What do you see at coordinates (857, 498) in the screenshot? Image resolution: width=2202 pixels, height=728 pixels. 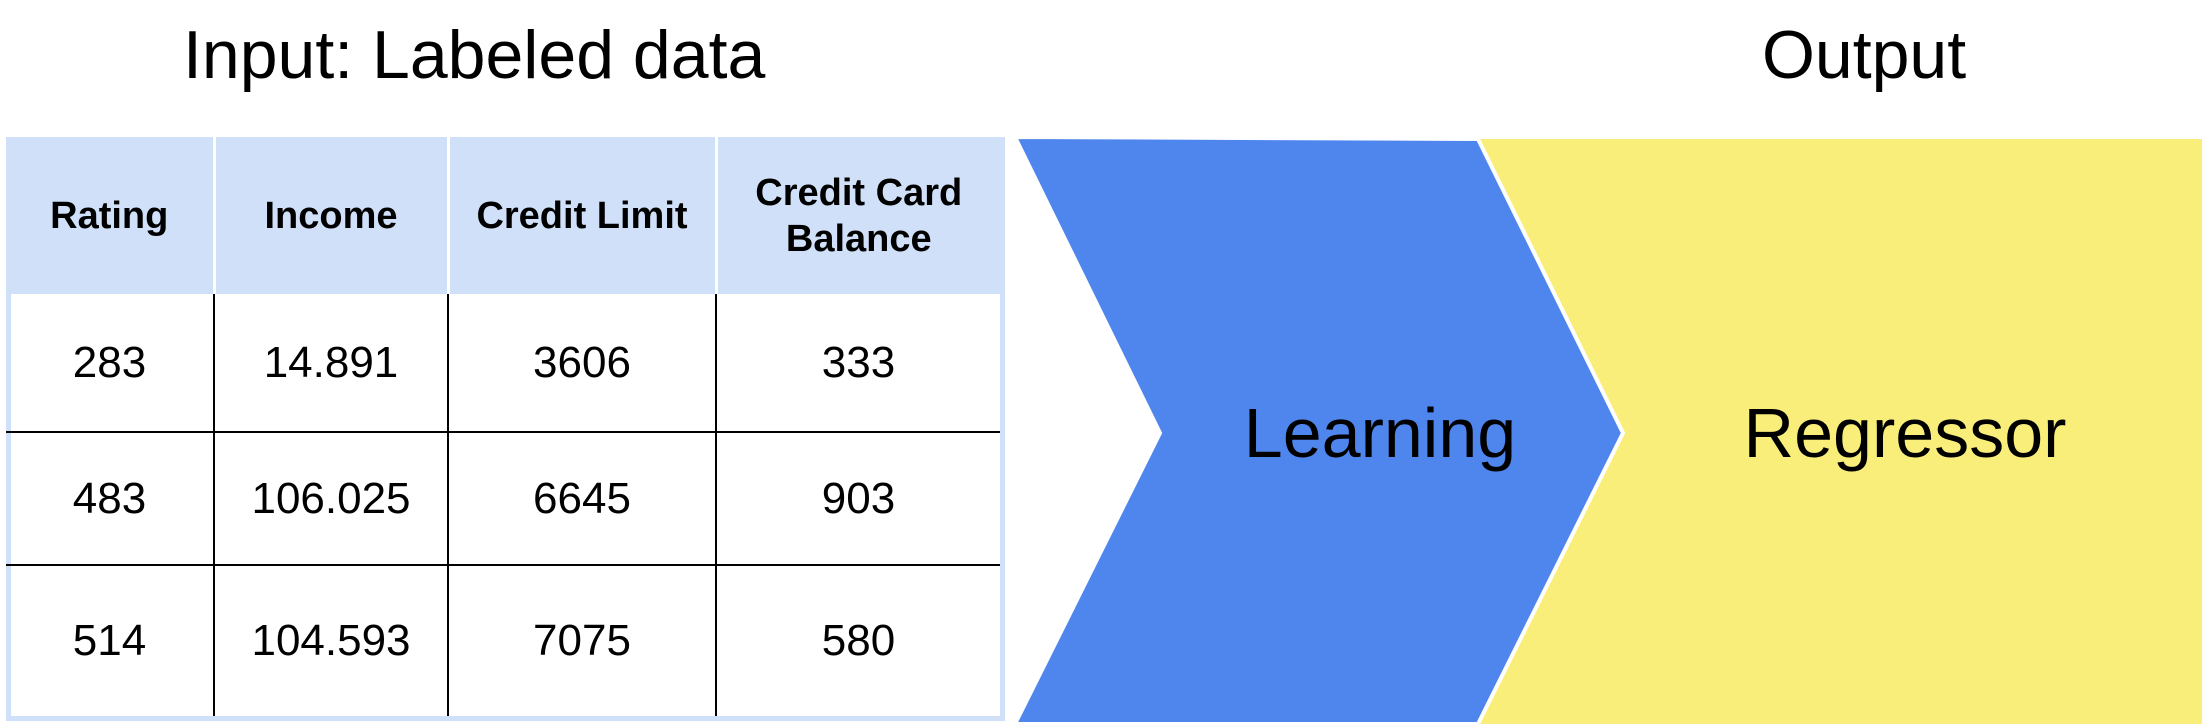 I see `table-cell: 903` at bounding box center [857, 498].